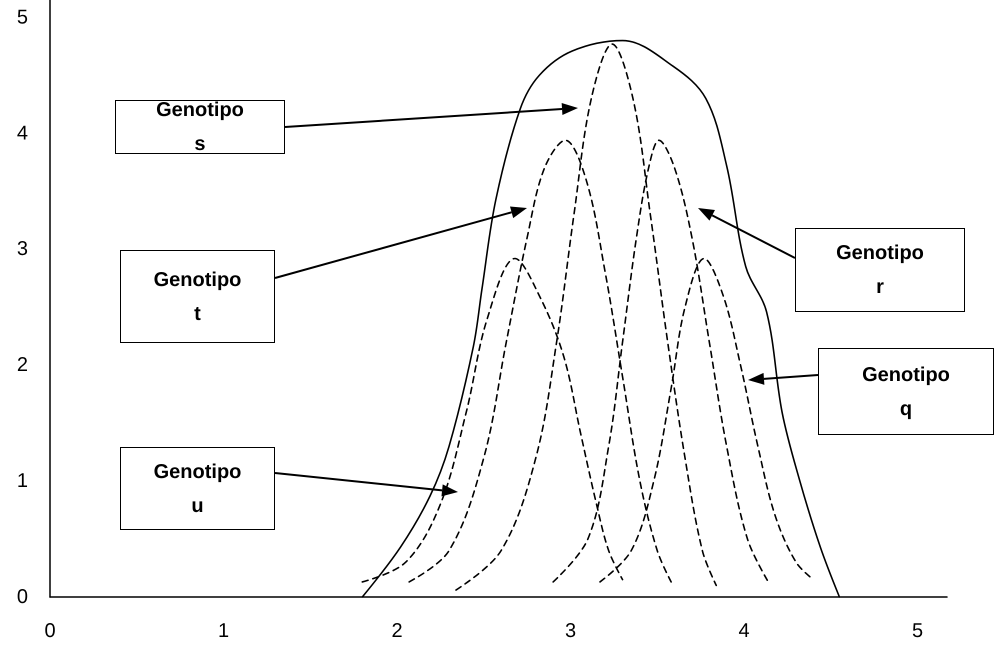 This screenshot has width=994, height=658. I want to click on y-tick-label: 2, so click(22, 365).